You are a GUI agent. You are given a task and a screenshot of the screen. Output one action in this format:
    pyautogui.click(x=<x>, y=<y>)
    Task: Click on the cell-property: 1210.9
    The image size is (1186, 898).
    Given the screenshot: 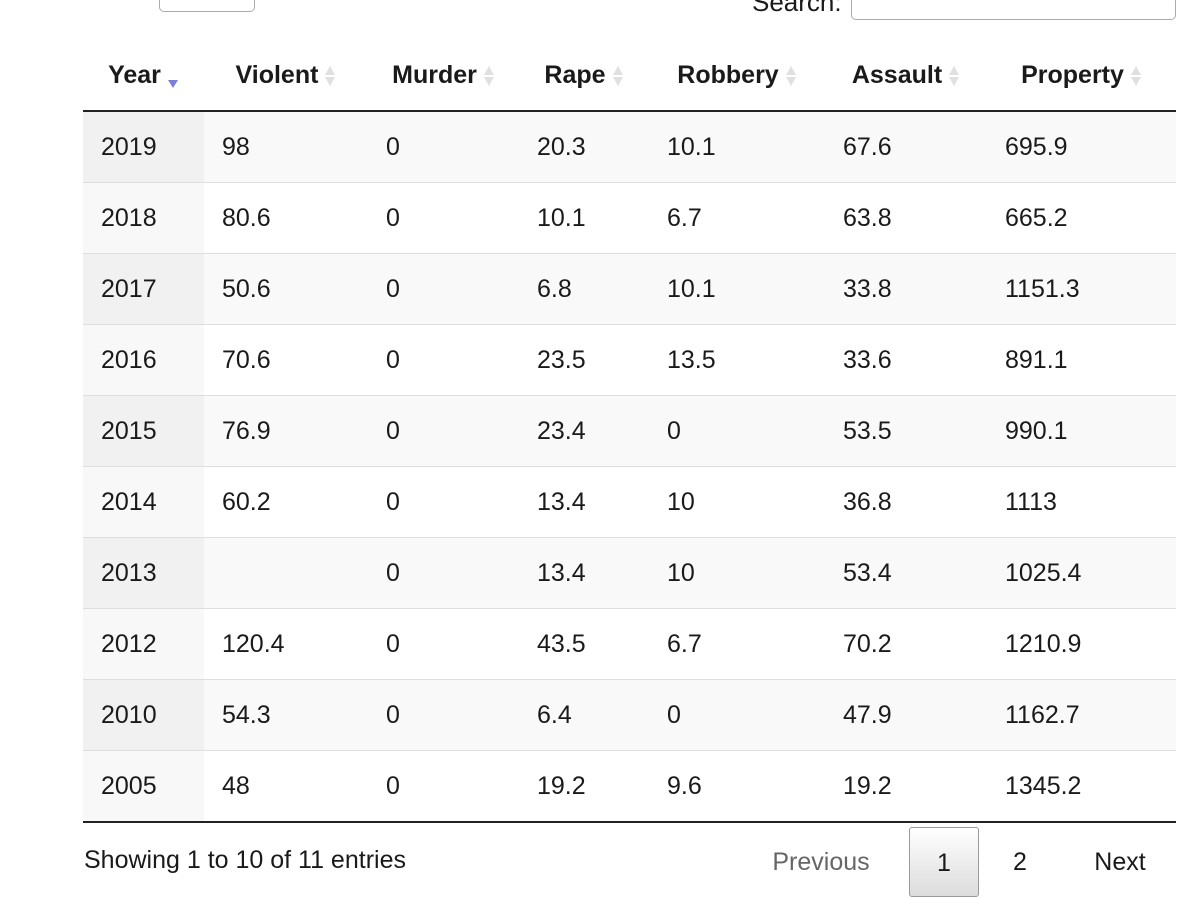 What is the action you would take?
    pyautogui.click(x=1081, y=644)
    